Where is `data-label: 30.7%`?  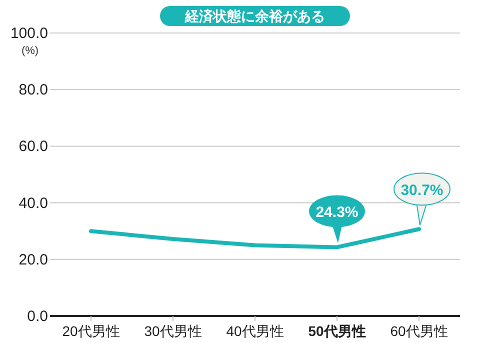
data-label: 30.7% is located at coordinates (422, 191).